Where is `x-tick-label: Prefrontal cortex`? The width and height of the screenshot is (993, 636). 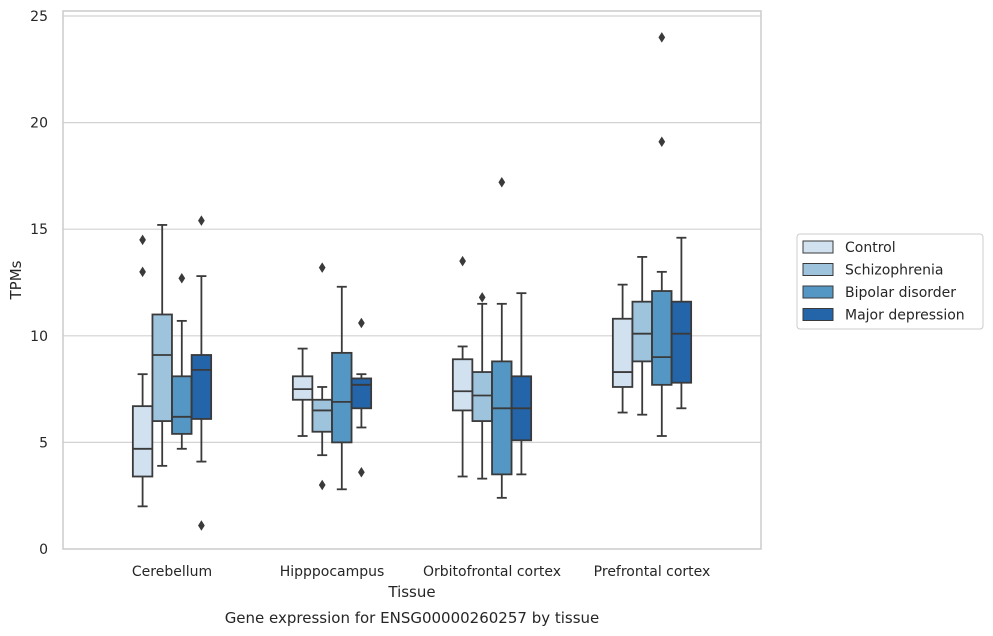
x-tick-label: Prefrontal cortex is located at coordinates (652, 572).